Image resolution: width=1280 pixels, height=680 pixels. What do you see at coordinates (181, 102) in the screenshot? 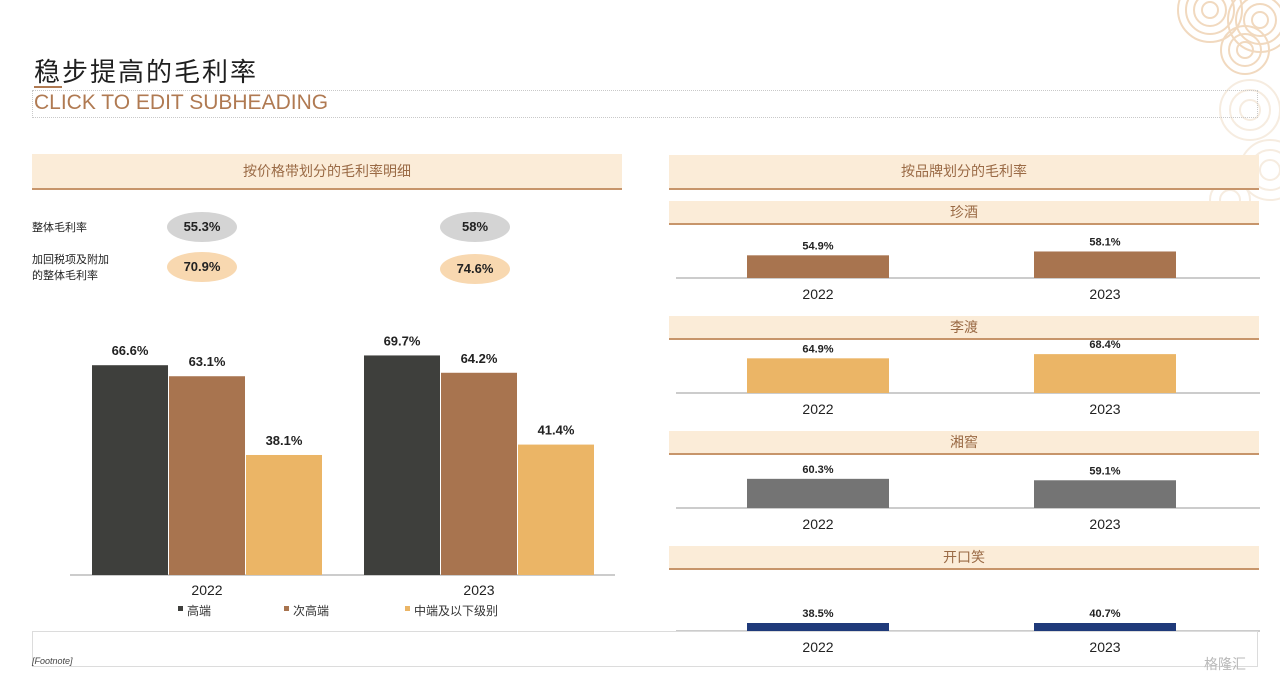
I see `subheading: CLICK TO EDIT SUBHEADING` at bounding box center [181, 102].